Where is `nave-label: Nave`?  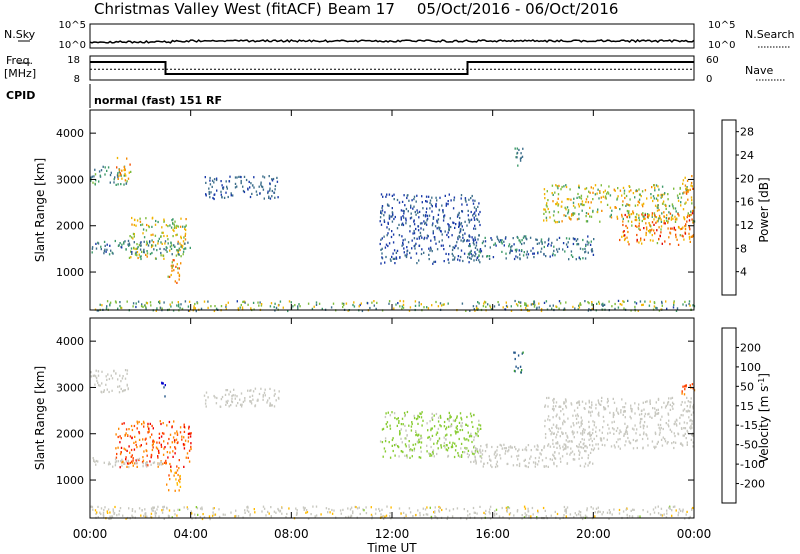 nave-label: Nave is located at coordinates (759, 70).